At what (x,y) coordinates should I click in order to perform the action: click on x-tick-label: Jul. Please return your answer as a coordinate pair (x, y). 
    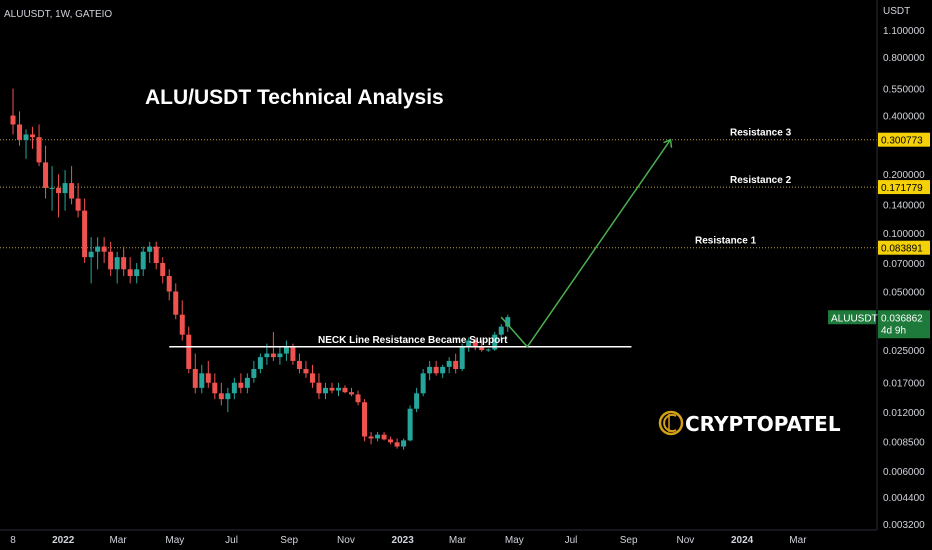
    Looking at the image, I should click on (571, 540).